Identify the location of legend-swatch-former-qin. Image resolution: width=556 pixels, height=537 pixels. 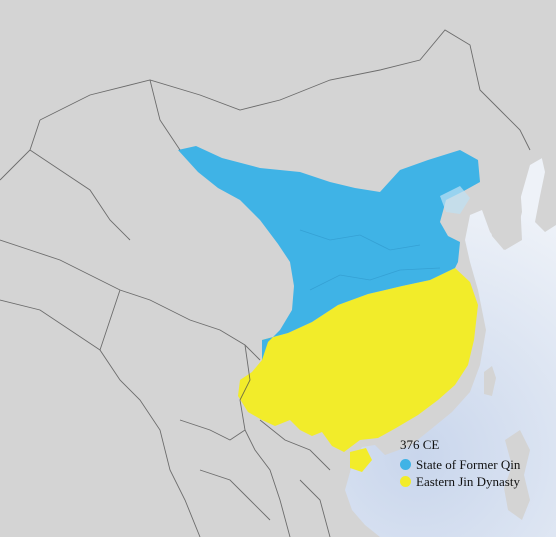
(405, 464).